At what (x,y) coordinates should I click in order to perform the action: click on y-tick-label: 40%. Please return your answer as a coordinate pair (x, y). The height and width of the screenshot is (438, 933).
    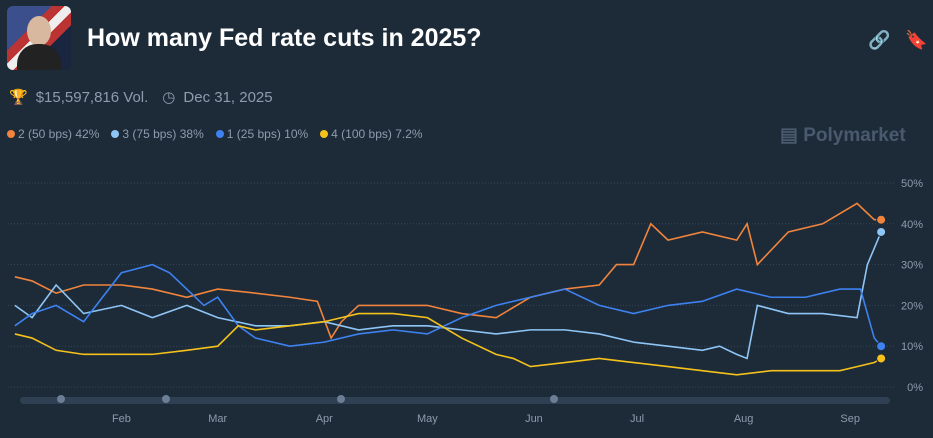
    Looking at the image, I should click on (912, 225).